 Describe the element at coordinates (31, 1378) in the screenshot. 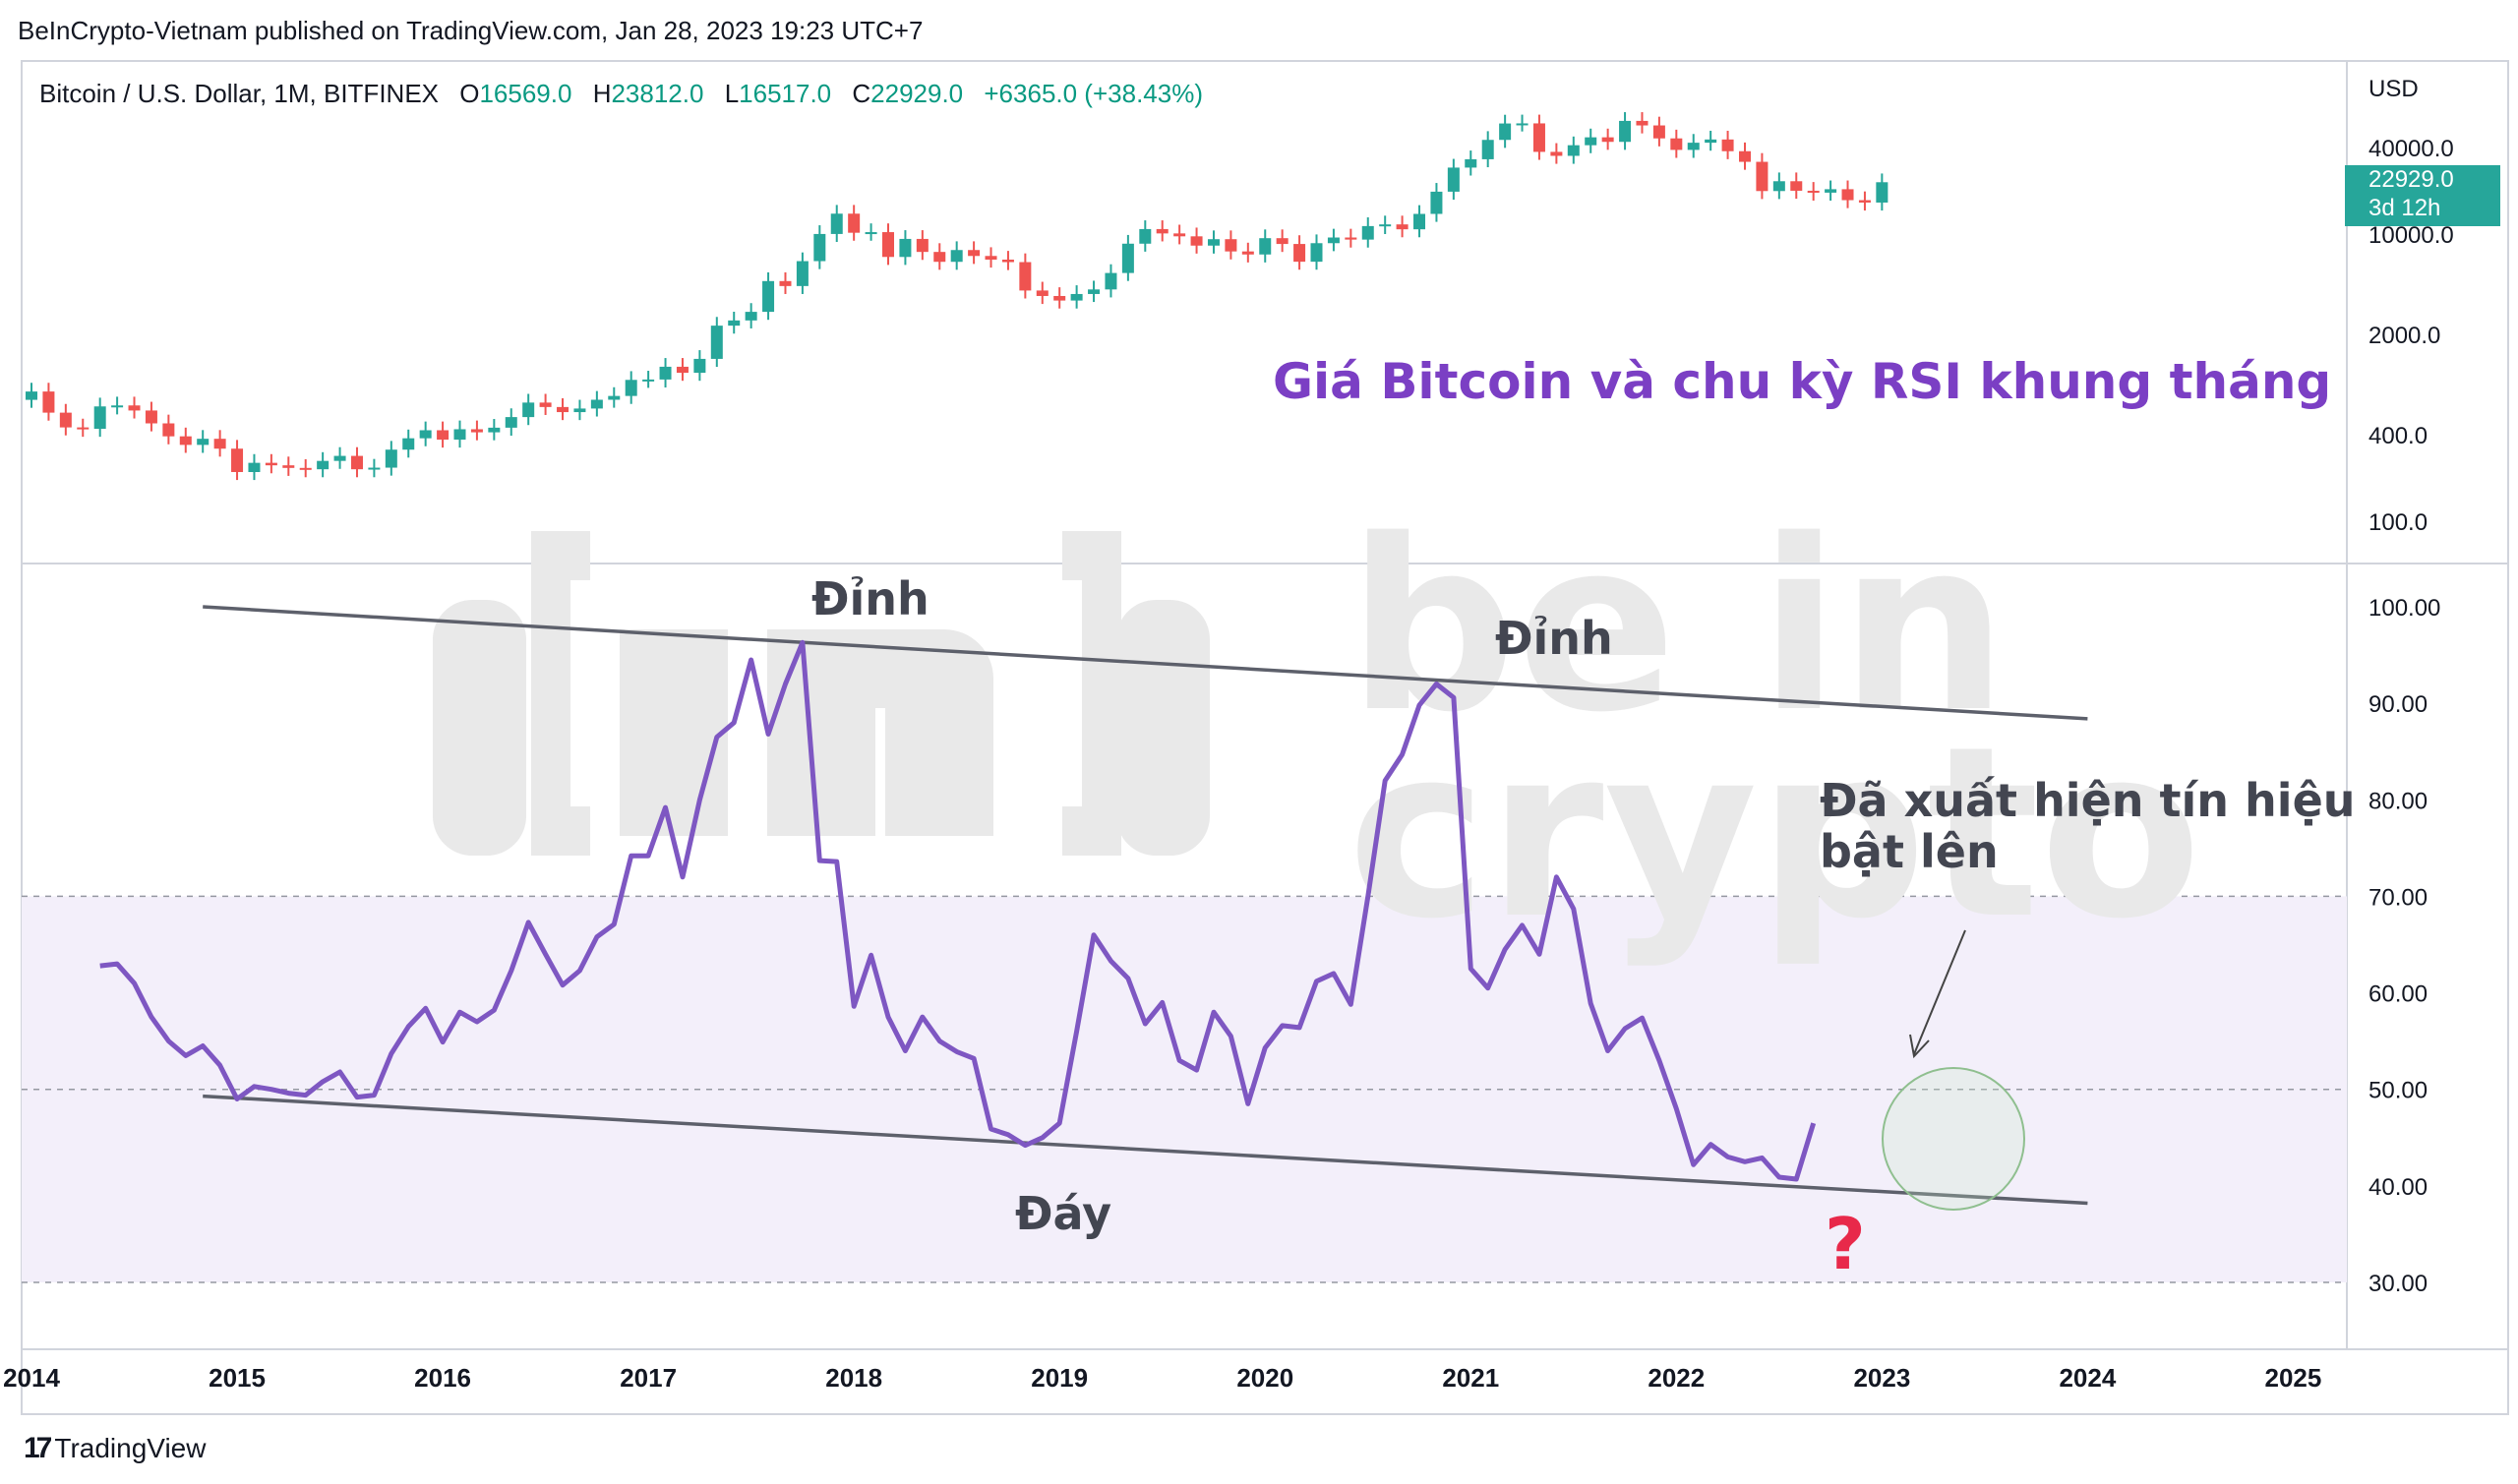

I see `time-tick-label: 2014` at that location.